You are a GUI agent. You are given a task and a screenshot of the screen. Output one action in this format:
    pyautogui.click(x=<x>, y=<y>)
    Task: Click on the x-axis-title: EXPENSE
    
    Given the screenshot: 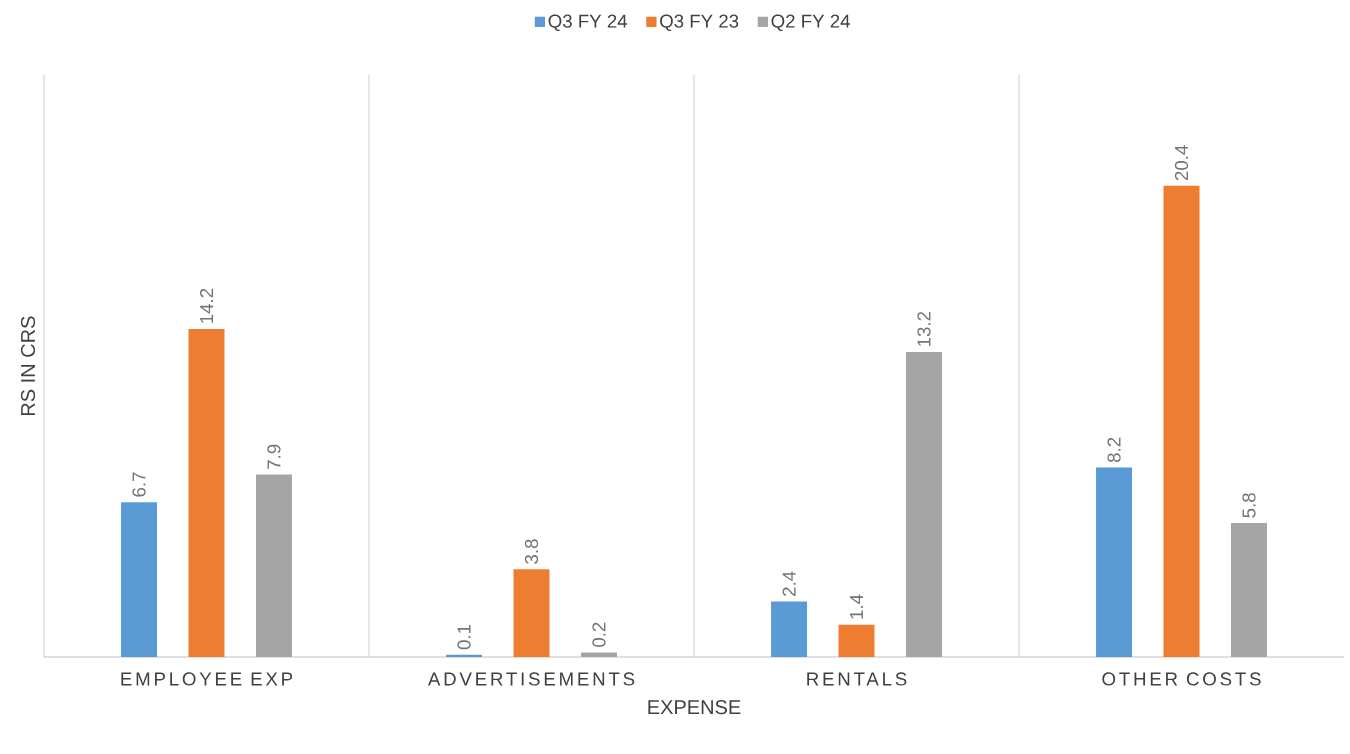 What is the action you would take?
    pyautogui.click(x=694, y=707)
    